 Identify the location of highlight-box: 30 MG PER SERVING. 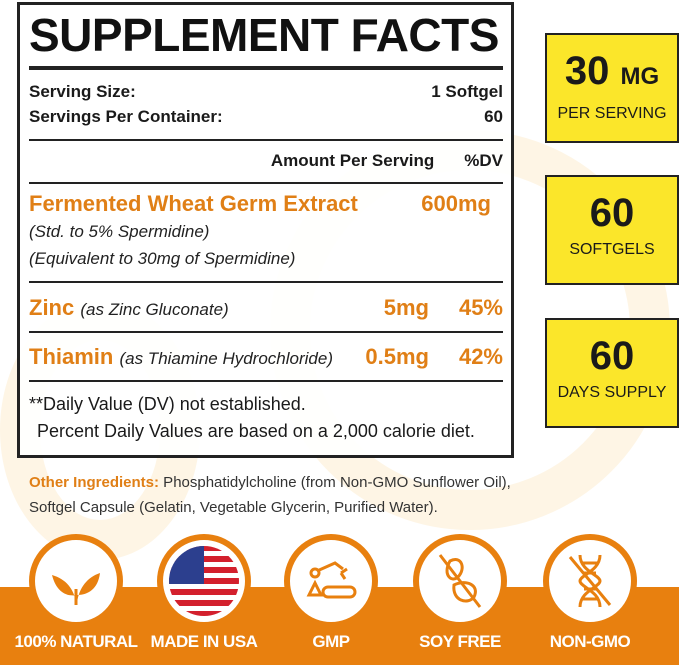
(612, 88).